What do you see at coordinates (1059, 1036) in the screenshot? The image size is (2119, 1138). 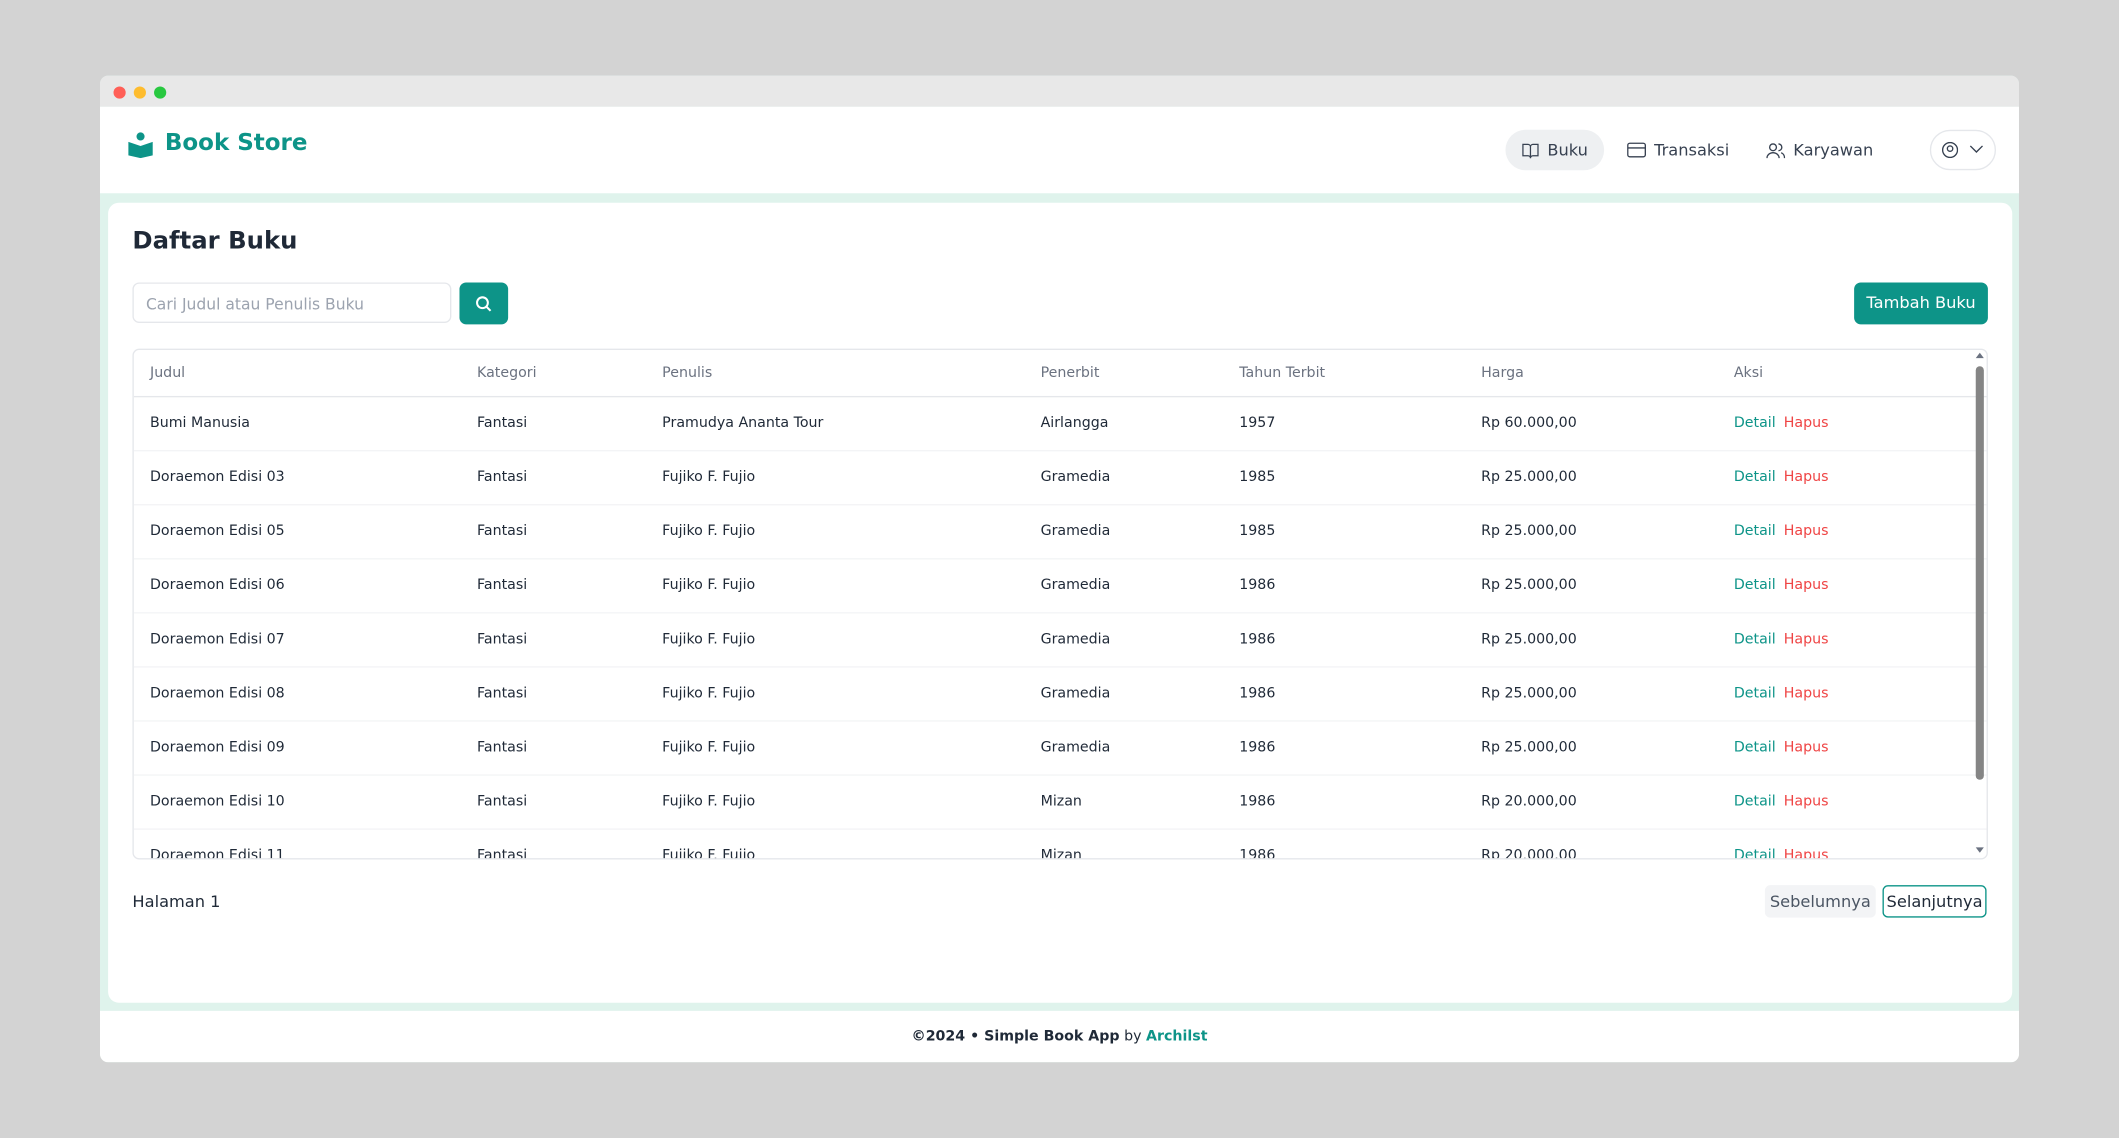 I see `footer: ©2024 • Simple Book App by Archilst` at bounding box center [1059, 1036].